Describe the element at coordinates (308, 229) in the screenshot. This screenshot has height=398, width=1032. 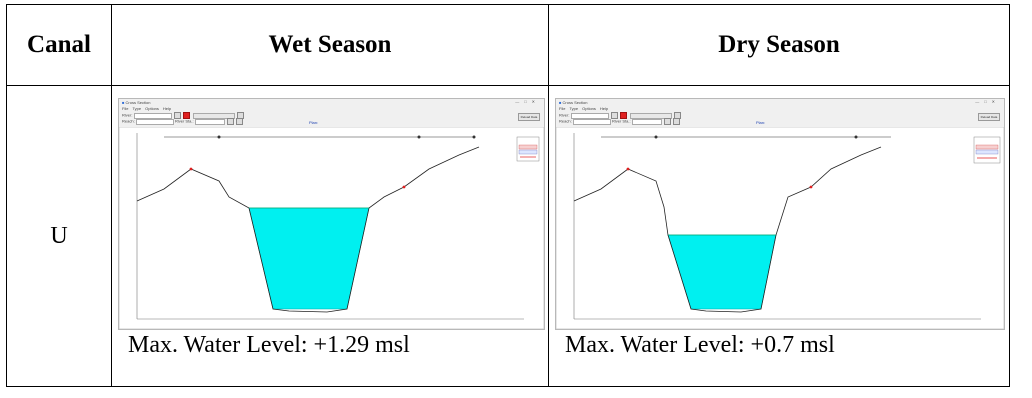
I see `wet-ground-line` at that location.